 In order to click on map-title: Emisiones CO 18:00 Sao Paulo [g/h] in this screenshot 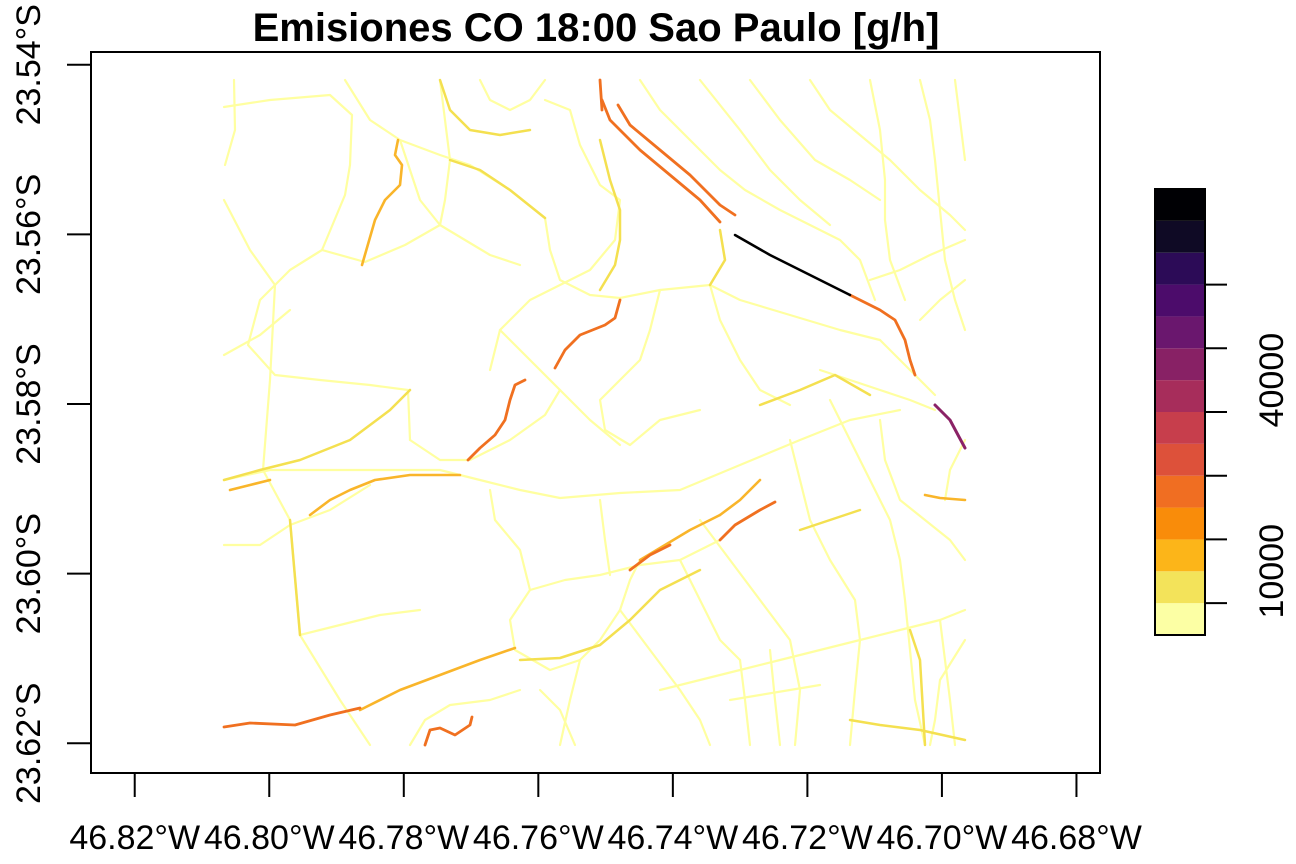, I will do `click(596, 28)`.